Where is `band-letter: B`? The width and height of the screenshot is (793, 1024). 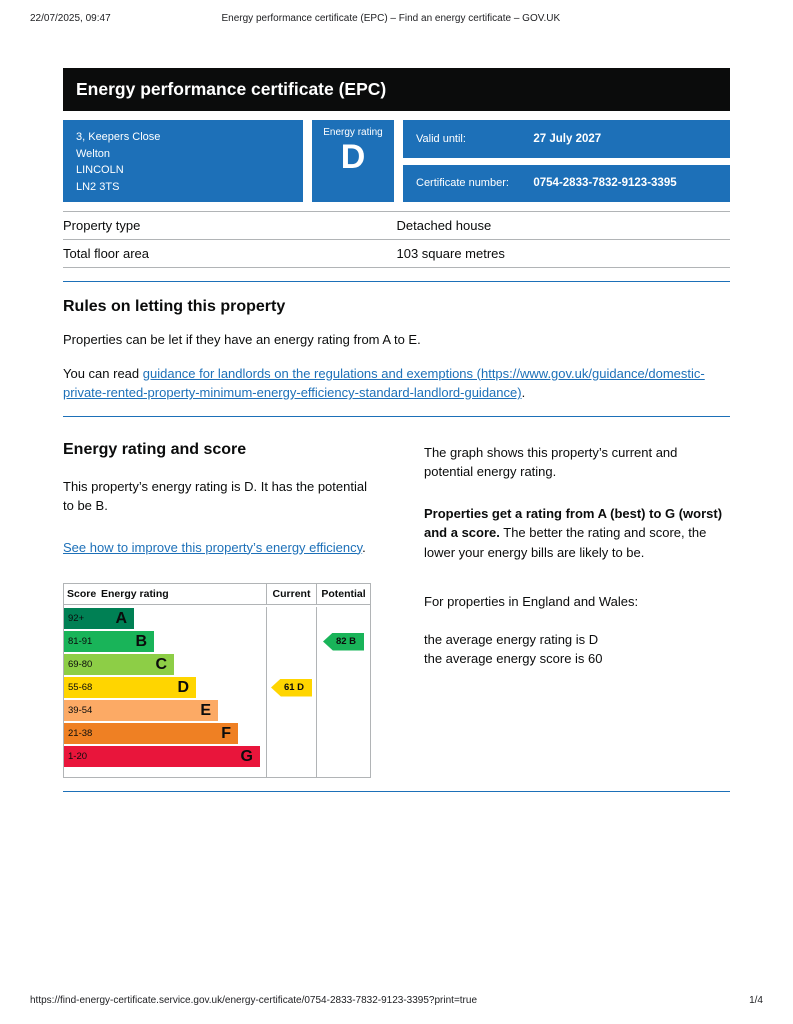 band-letter: B is located at coordinates (141, 641).